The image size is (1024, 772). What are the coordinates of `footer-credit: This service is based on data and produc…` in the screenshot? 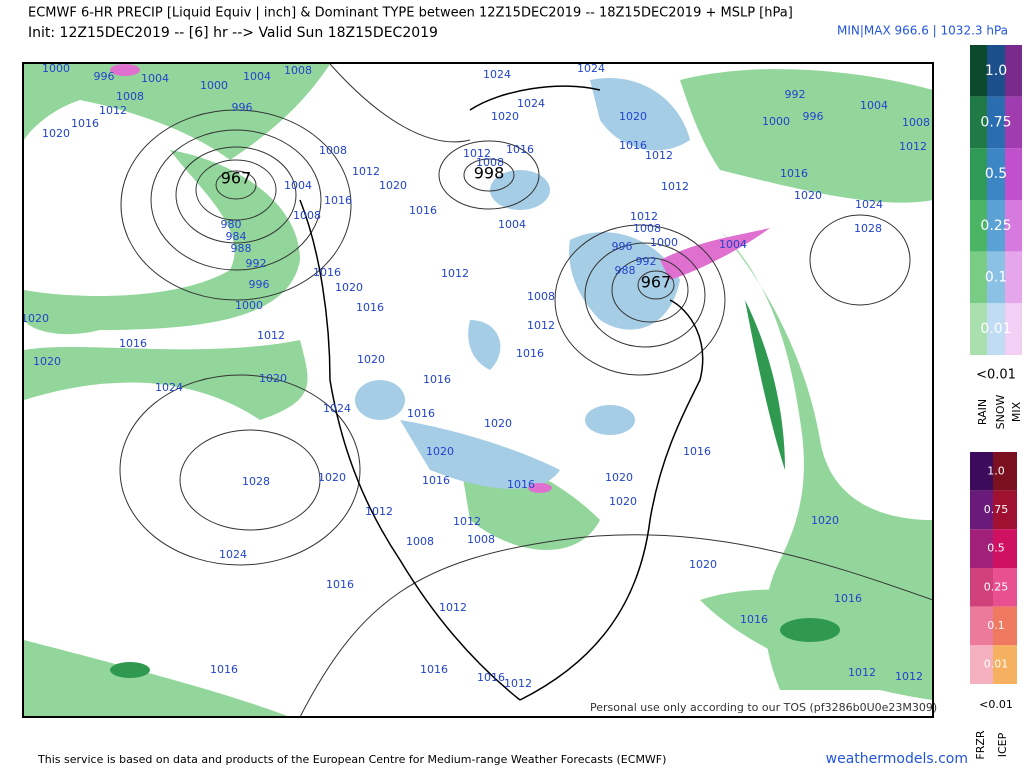 It's located at (351, 759).